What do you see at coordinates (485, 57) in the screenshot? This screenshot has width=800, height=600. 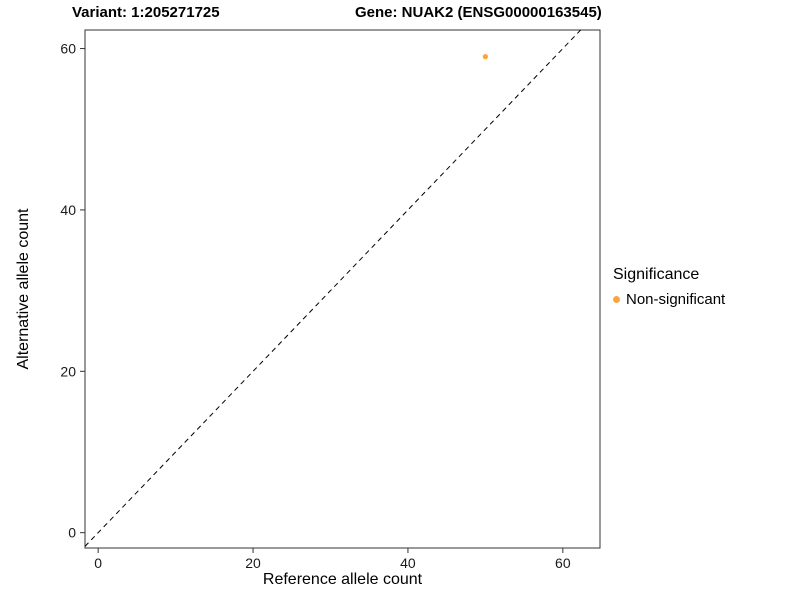 I see `data-point` at bounding box center [485, 57].